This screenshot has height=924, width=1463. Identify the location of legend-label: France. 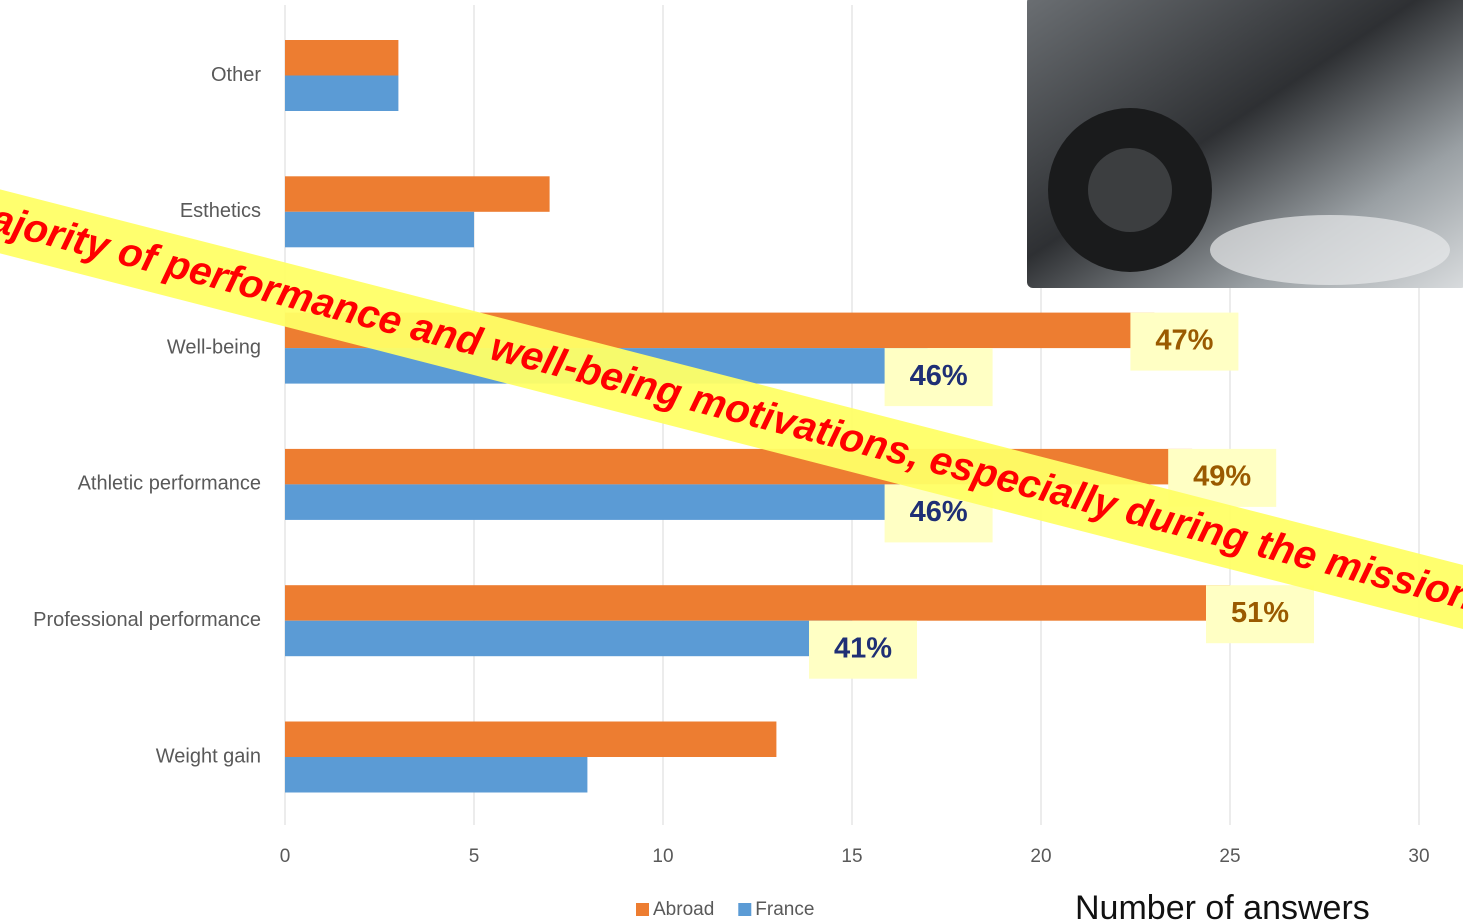
(784, 909).